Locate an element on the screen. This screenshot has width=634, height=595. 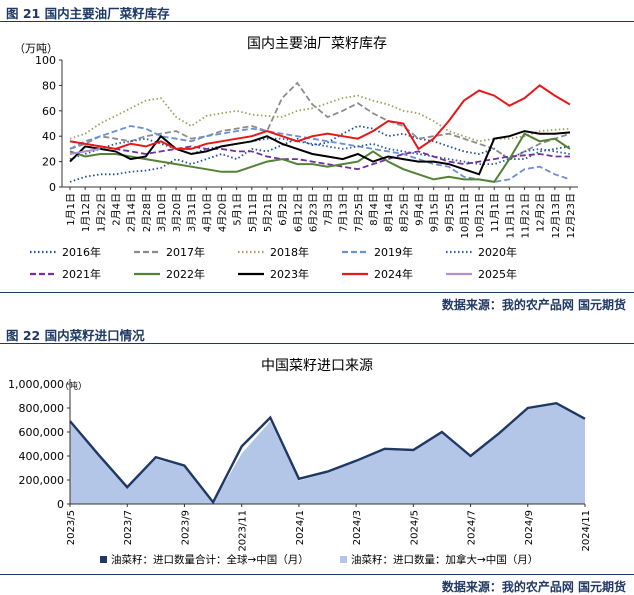
x-tick-label: 4月20日 is located at coordinates (223, 212).